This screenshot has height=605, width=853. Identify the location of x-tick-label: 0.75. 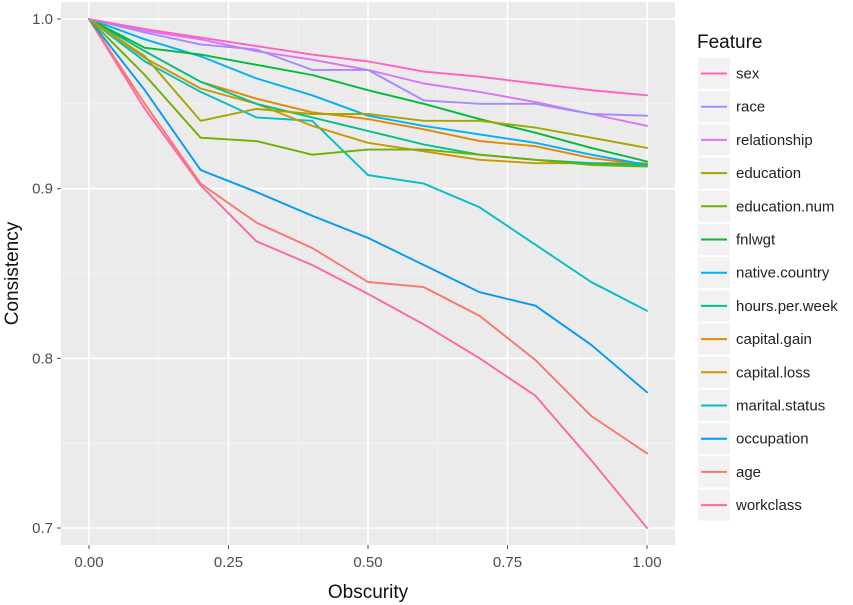
(507, 562).